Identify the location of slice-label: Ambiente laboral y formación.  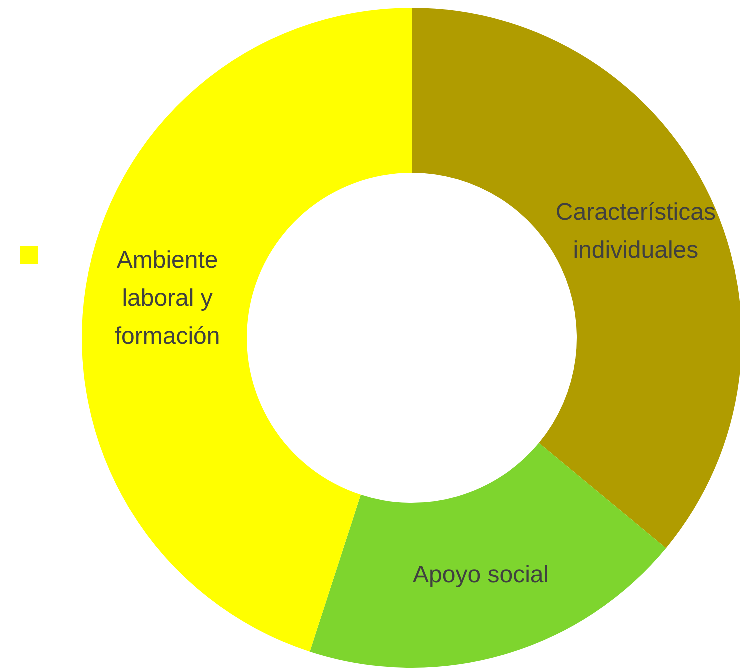
(167, 298).